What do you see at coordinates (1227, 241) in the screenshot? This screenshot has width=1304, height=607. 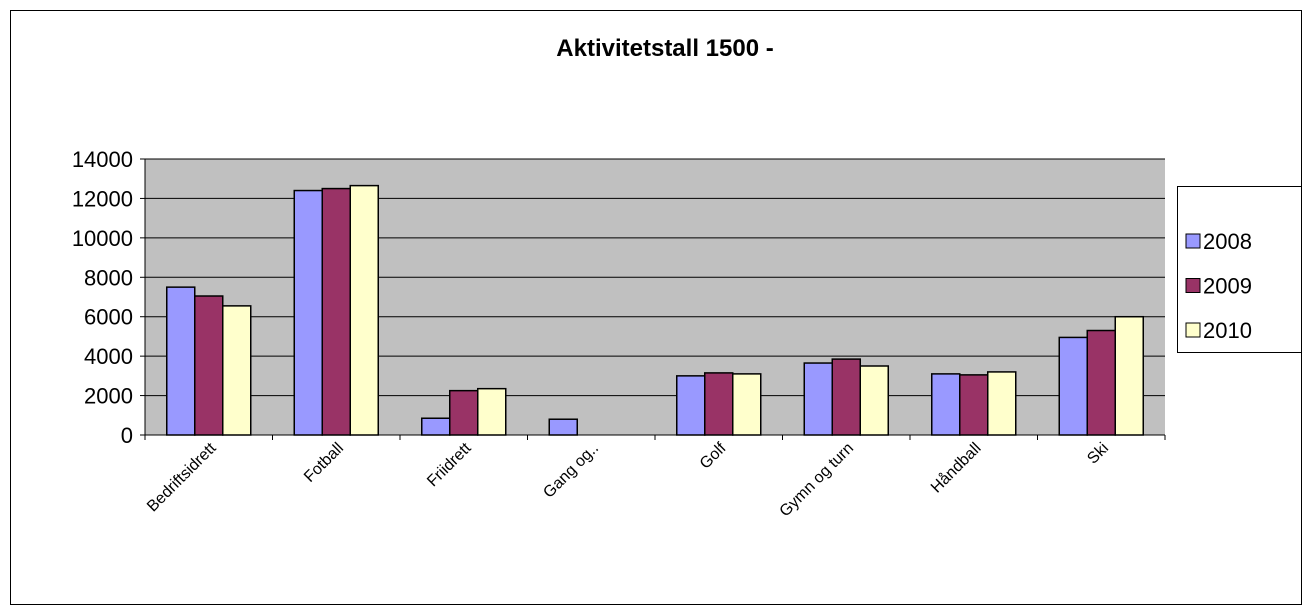 I see `legend-label: 2008` at bounding box center [1227, 241].